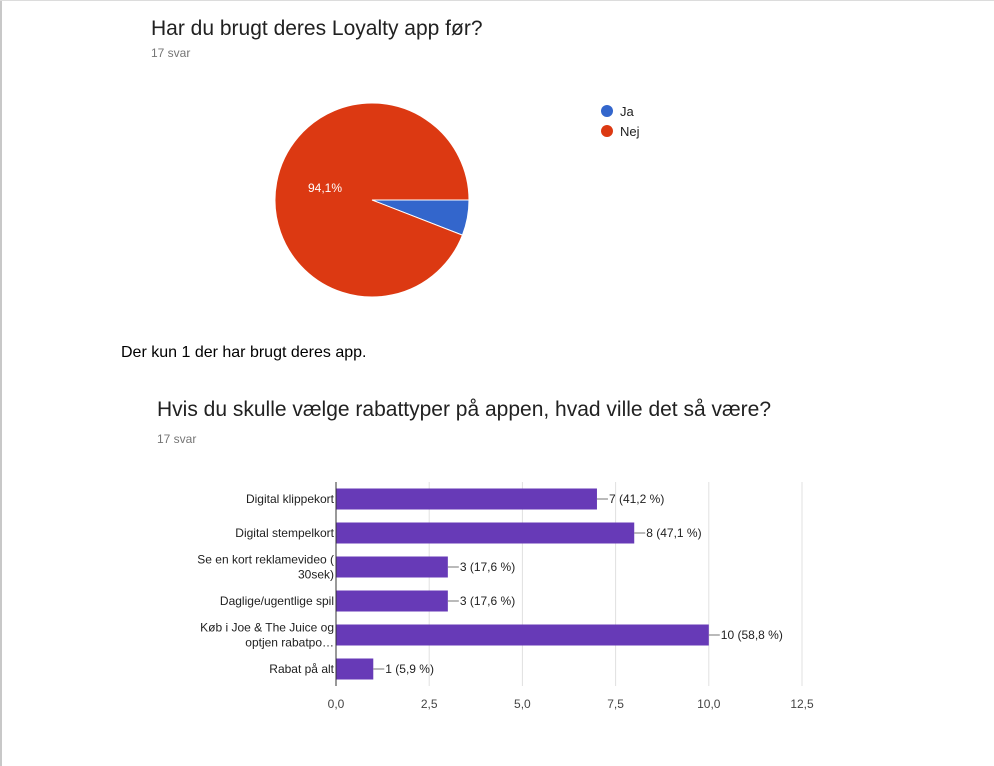  Describe the element at coordinates (372, 200) in the screenshot. I see `pie-slice-nej` at that location.